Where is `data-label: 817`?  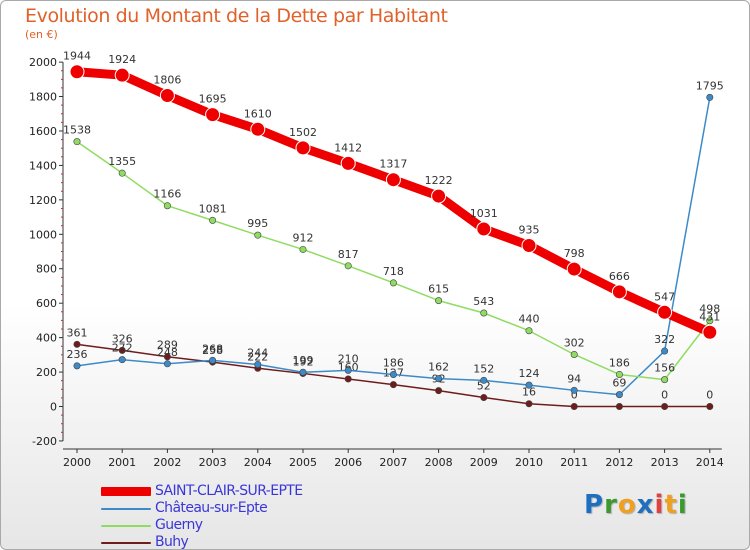 data-label: 817 is located at coordinates (348, 254).